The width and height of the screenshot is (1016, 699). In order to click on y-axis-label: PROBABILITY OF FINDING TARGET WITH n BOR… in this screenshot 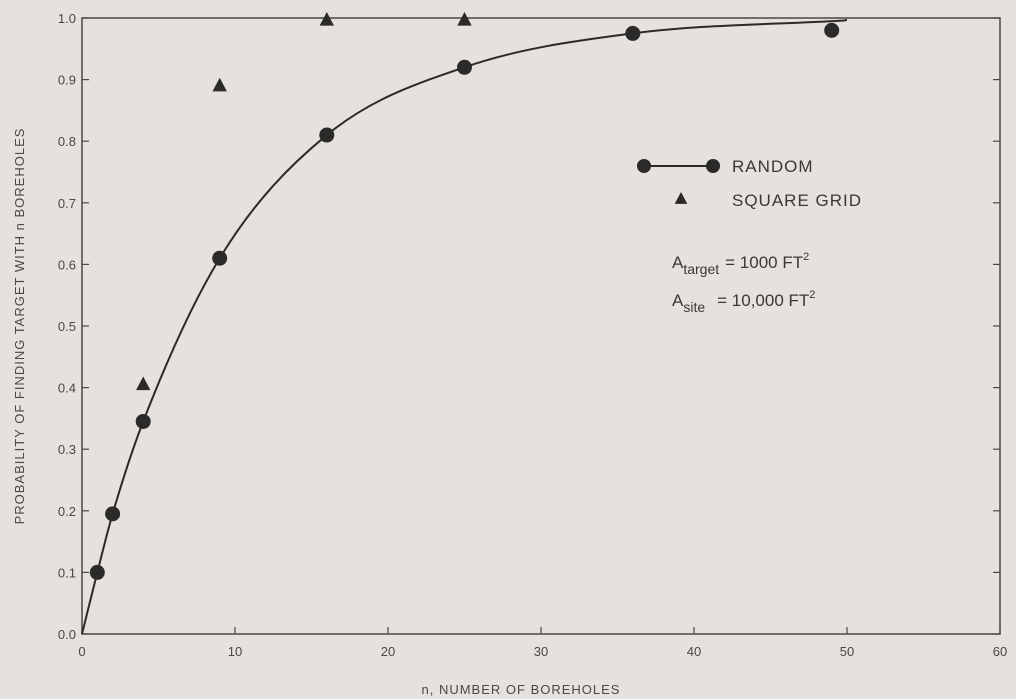, I will do `click(19, 326)`.